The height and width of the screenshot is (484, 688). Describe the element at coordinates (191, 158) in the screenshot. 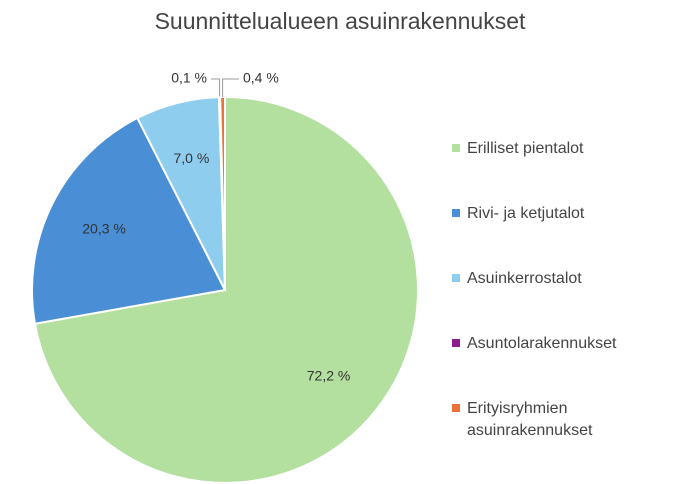

I see `data-label: 7,0 %` at that location.